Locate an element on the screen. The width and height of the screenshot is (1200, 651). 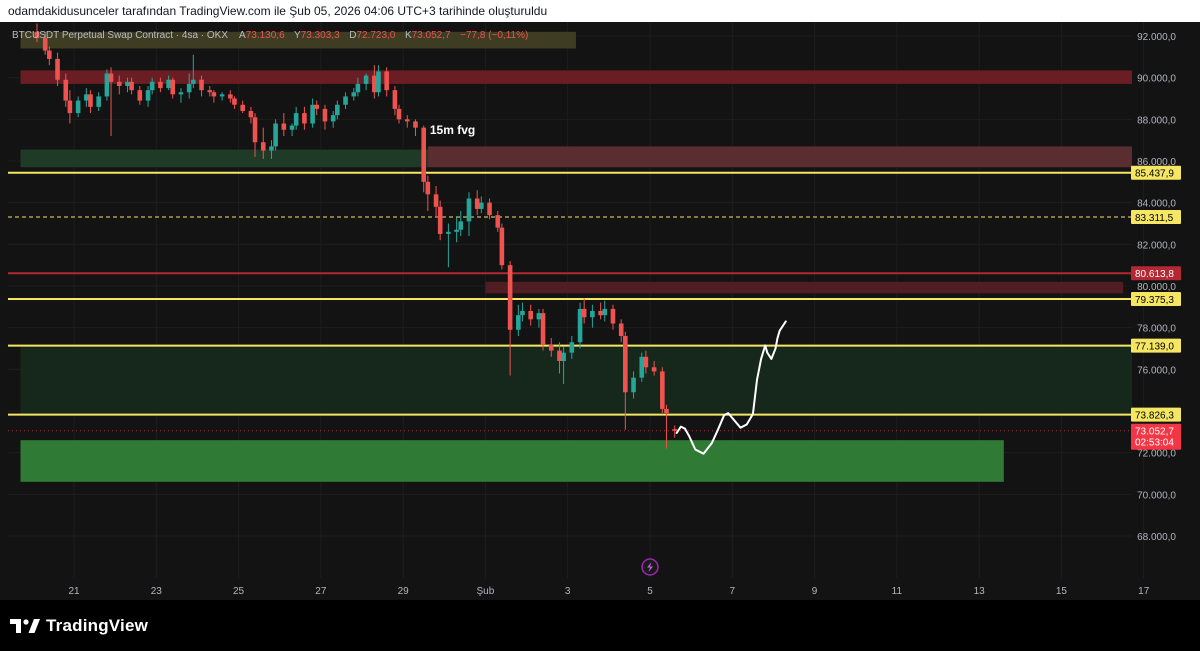
footer-bar: TradingView is located at coordinates (600, 625).